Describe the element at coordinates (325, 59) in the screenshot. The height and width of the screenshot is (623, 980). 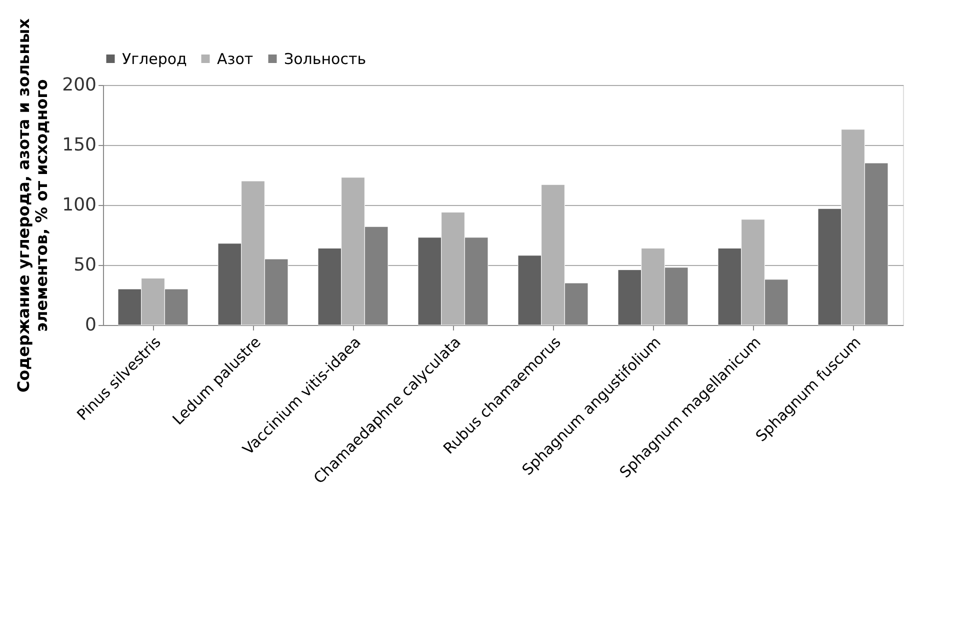
I see `legend-label: Зольность` at that location.